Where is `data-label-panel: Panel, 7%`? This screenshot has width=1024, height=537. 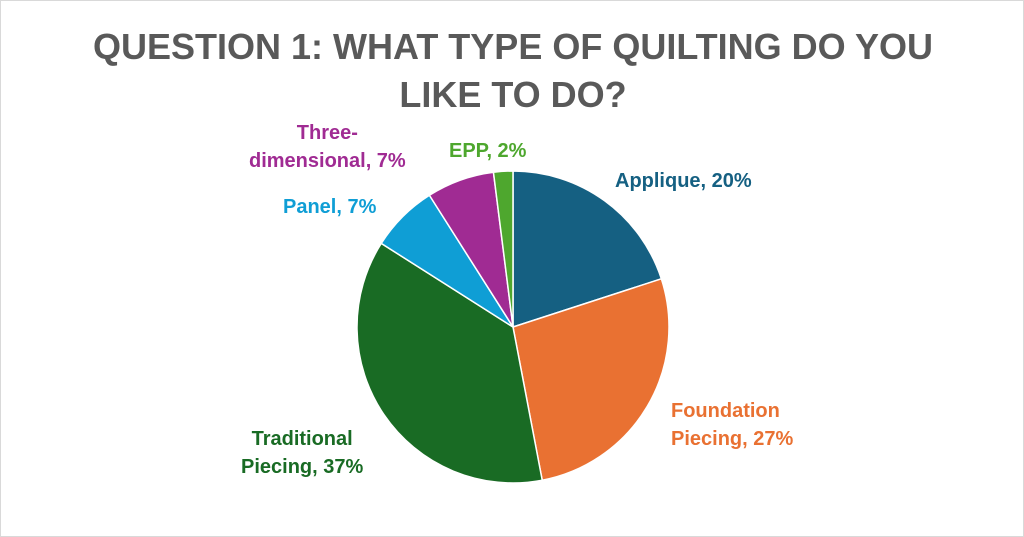
data-label-panel: Panel, 7% is located at coordinates (329, 207).